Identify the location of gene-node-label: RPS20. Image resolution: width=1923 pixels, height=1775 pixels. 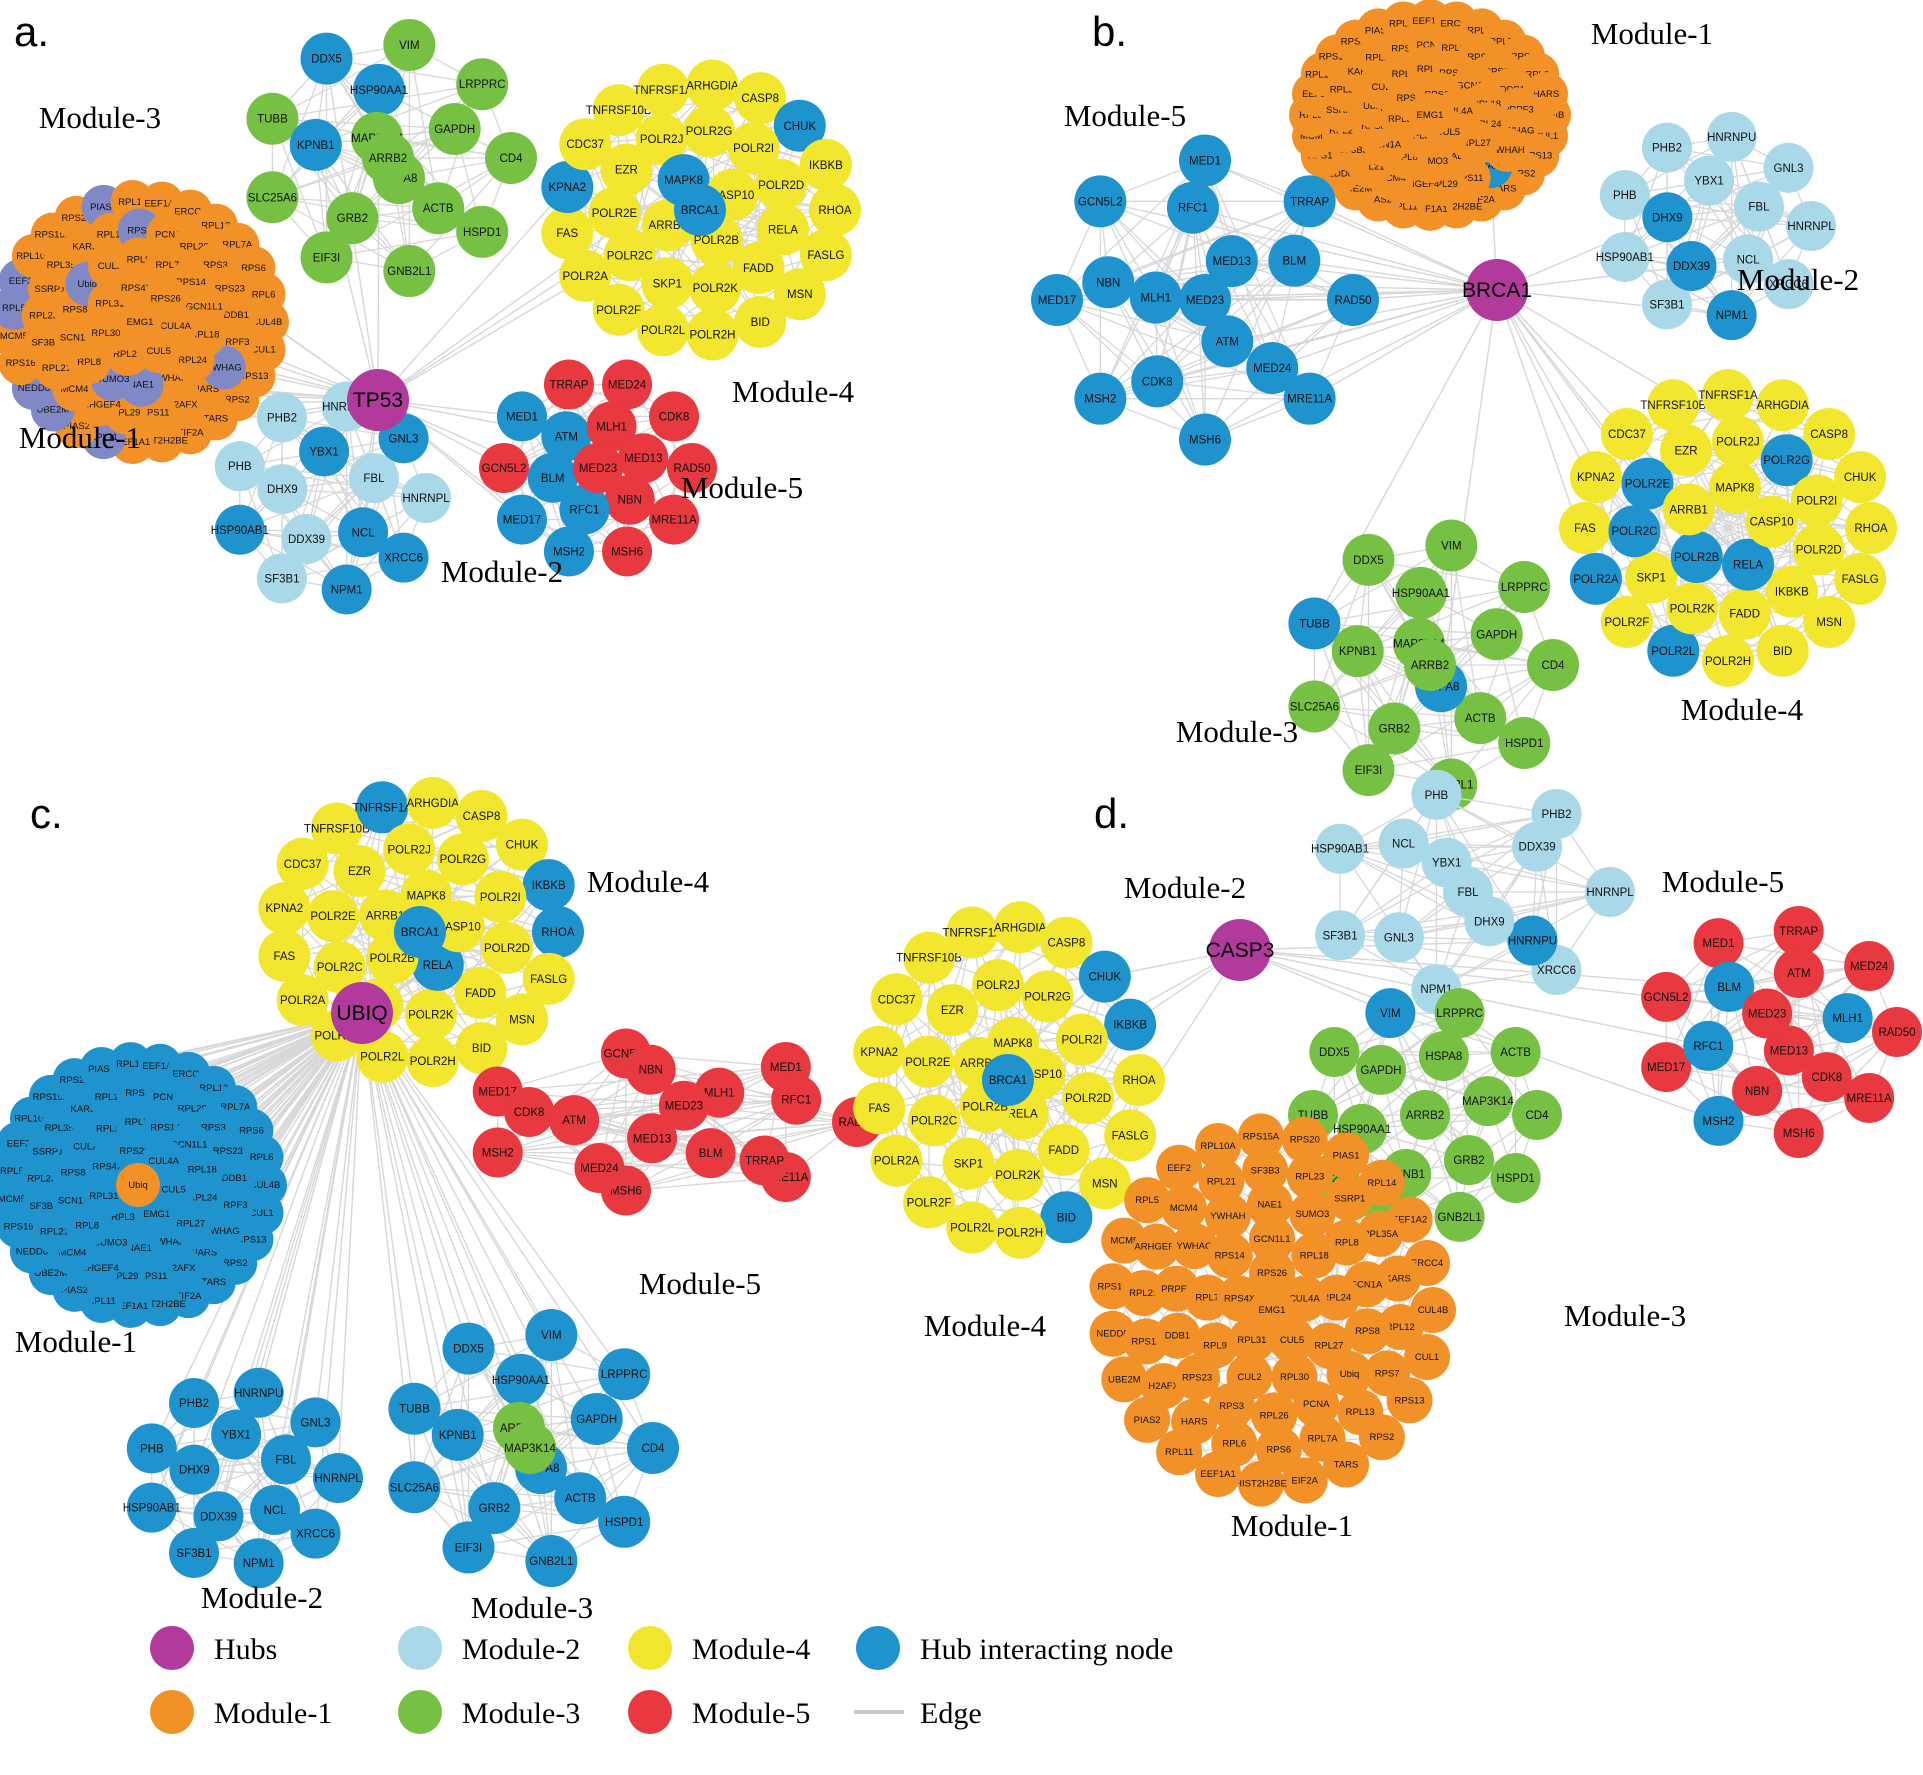
(1305, 1140).